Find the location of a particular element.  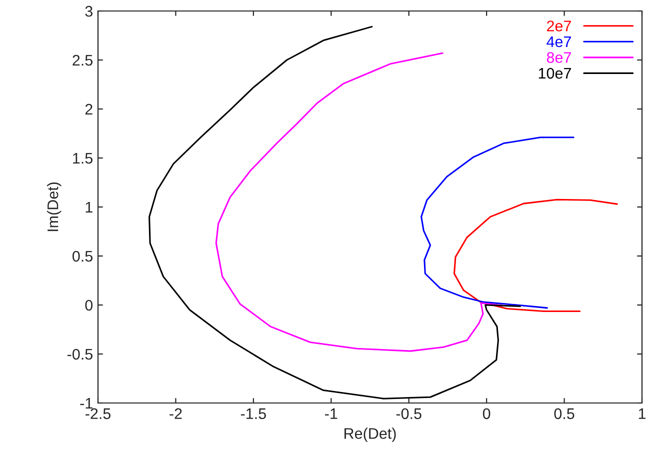

x-tick-label: -2 is located at coordinates (176, 413).